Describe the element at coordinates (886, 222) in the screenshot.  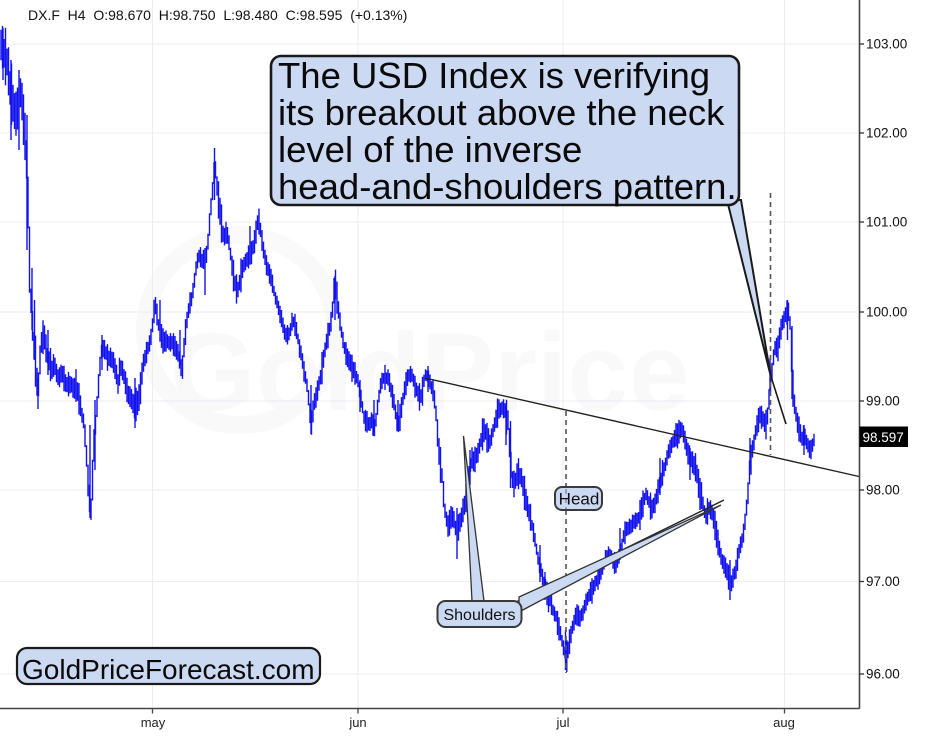
I see `svg-text: 101.00` at that location.